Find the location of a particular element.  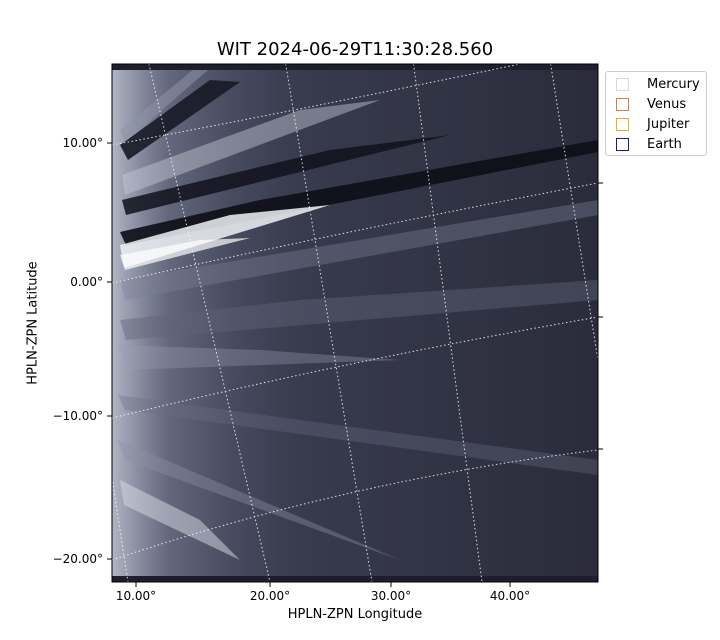

x-tick-label: 40.00° is located at coordinates (510, 596).